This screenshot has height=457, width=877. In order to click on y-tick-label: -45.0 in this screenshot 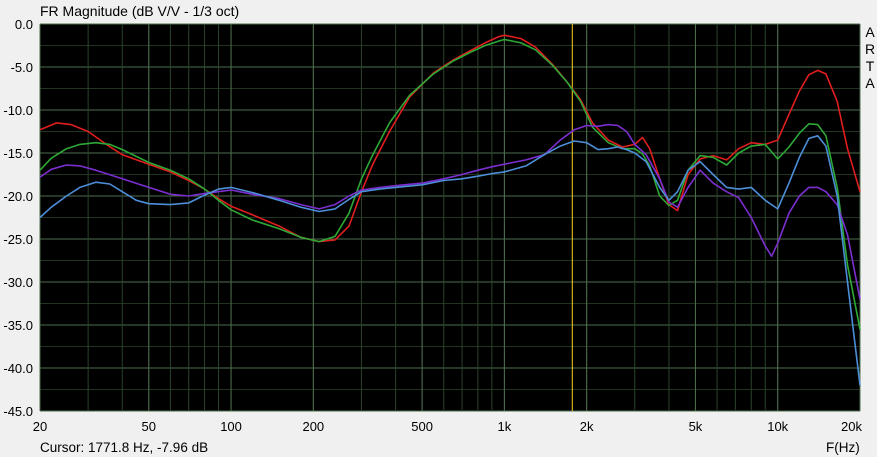, I will do `click(18, 411)`.